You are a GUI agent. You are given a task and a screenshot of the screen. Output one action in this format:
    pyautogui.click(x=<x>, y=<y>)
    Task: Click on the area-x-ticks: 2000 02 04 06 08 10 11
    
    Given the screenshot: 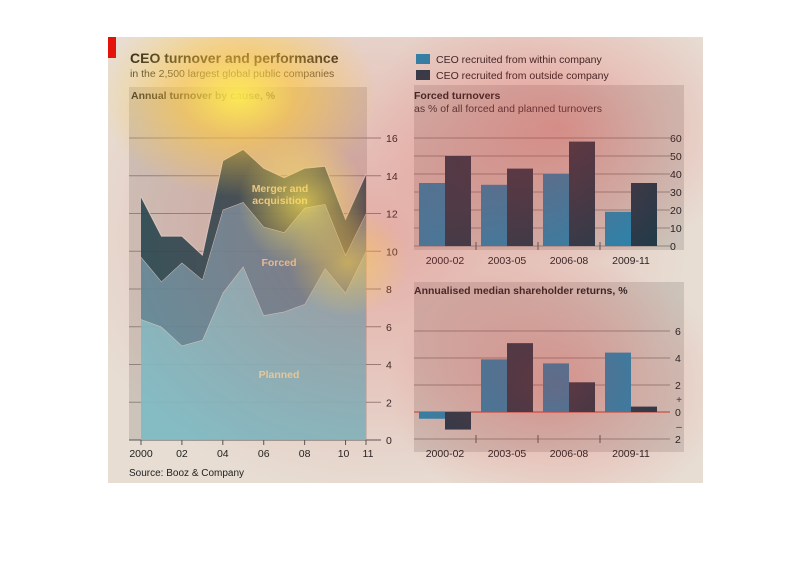 What is the action you would take?
    pyautogui.click(x=251, y=450)
    